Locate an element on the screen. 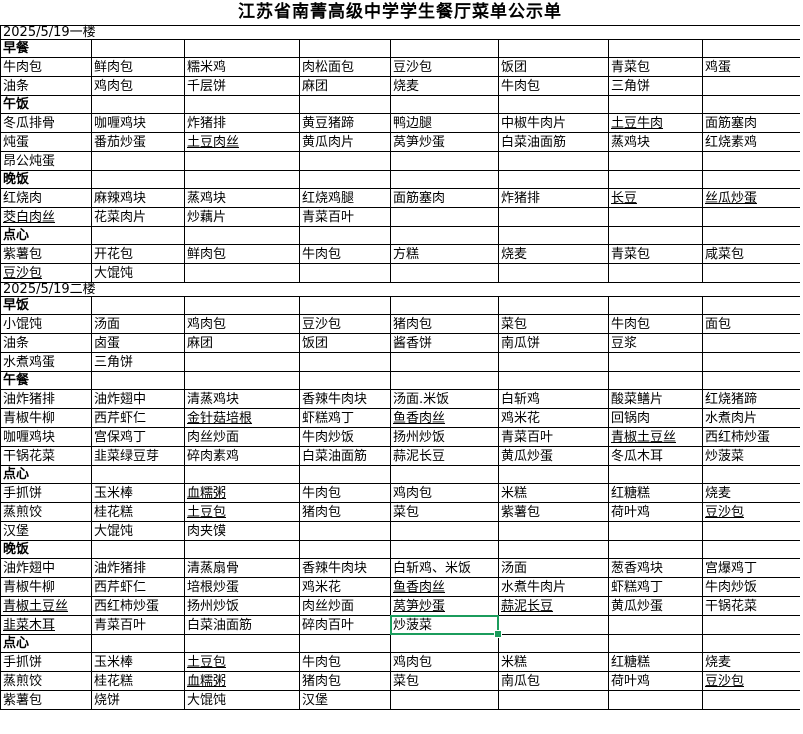  menu-cell: 菜包 is located at coordinates (444, 681).